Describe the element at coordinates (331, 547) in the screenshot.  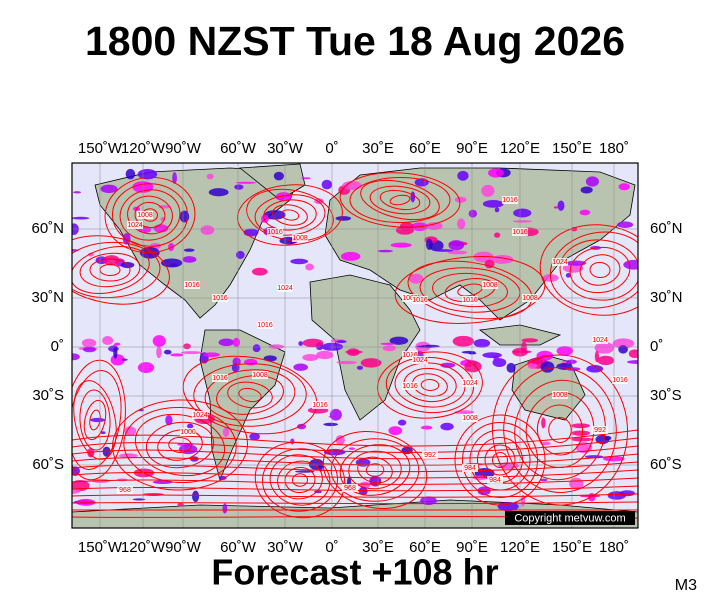
I see `lon-label-bottom: 0˚` at that location.